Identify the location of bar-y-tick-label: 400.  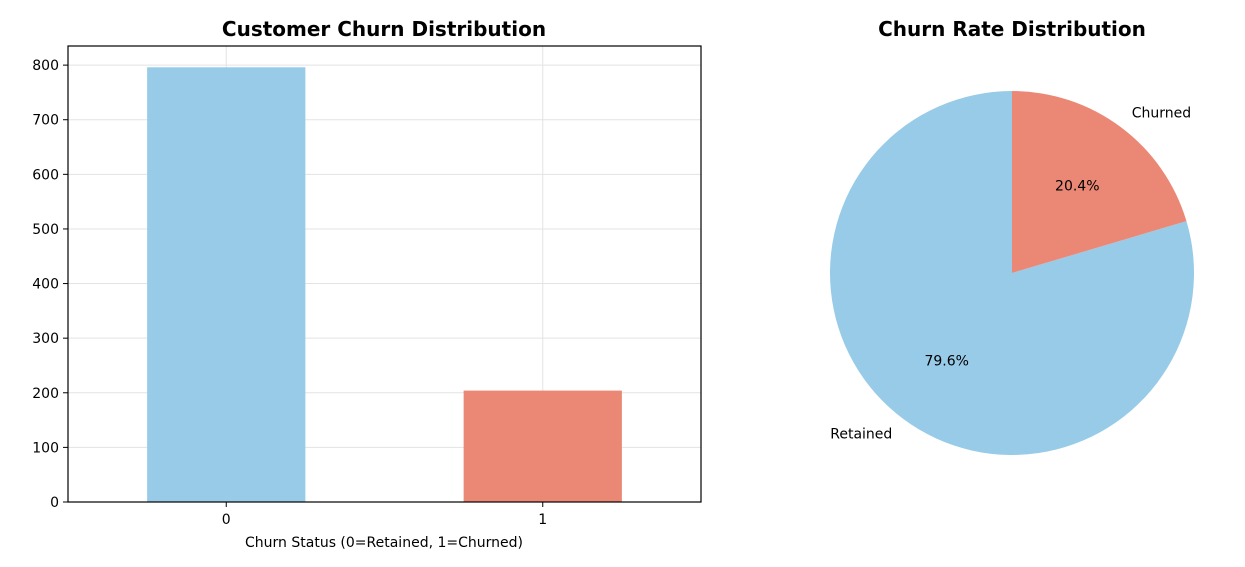
(45, 285).